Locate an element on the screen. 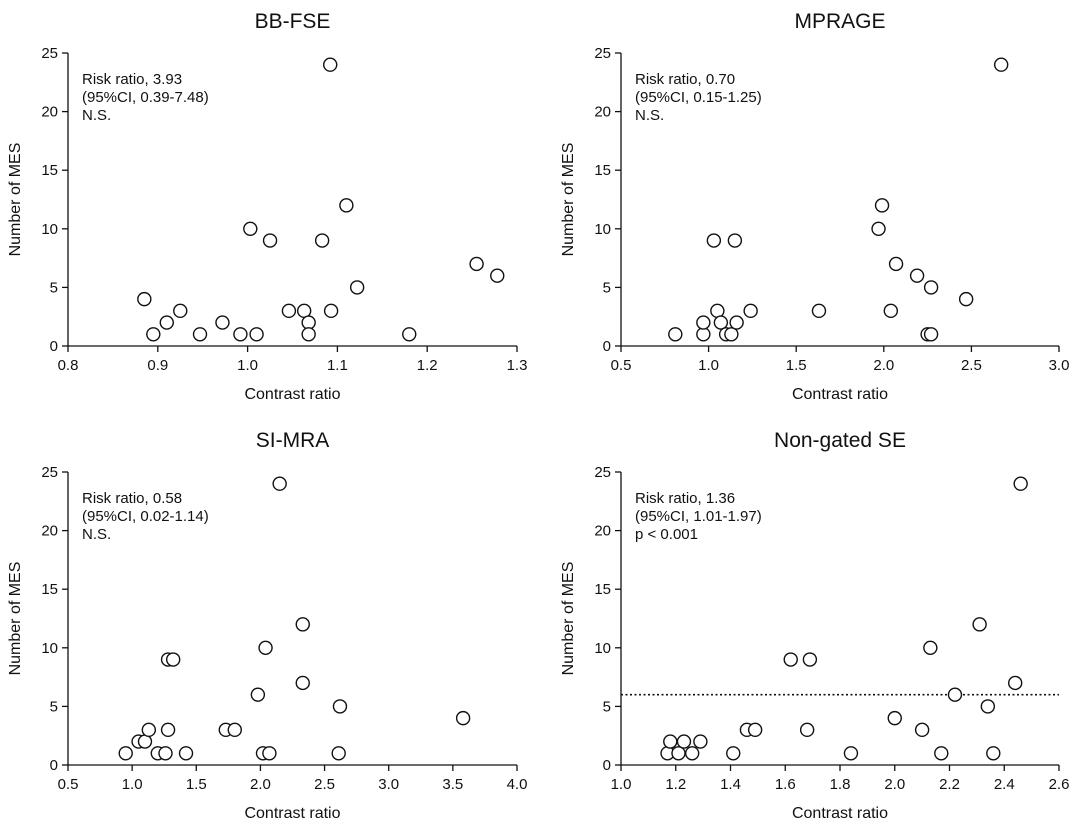 This screenshot has height=824, width=1074. risk-ratio-annotation: Risk ratio, 0.58 is located at coordinates (132, 498).